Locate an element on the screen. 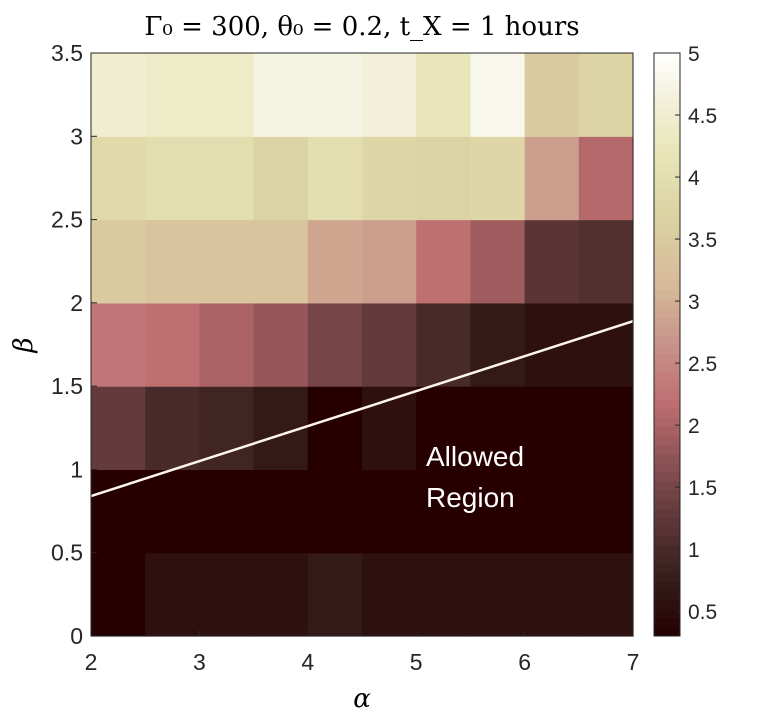 This screenshot has width=774, height=720. y-tick-label: 3.5 is located at coordinates (67, 53).